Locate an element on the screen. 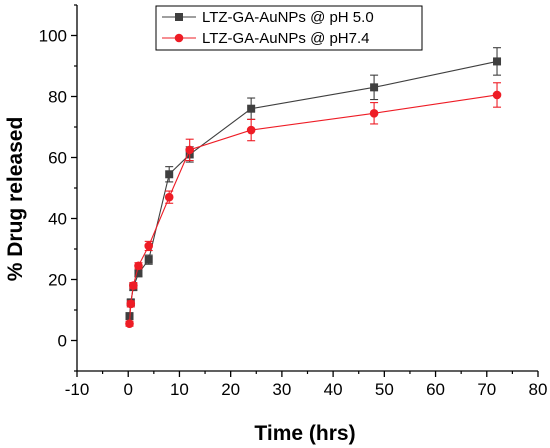 The height and width of the screenshot is (448, 550). y-tick-label: 60 is located at coordinates (57, 158).